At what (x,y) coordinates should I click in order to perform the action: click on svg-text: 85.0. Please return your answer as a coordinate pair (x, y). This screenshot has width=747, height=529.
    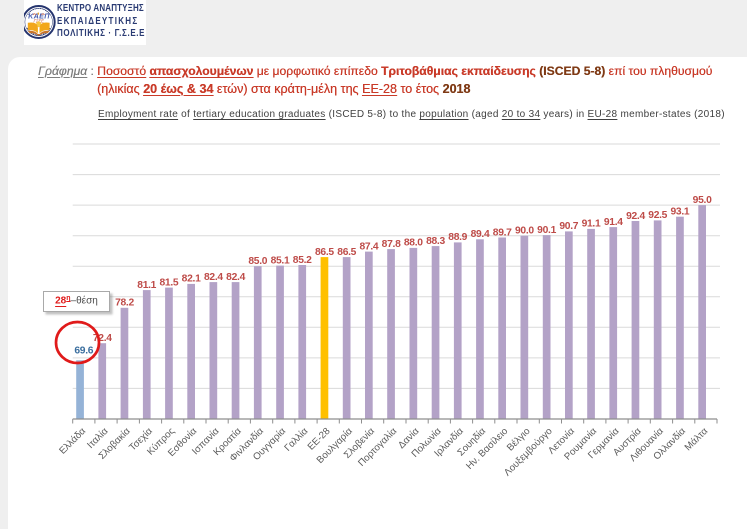
    Looking at the image, I should click on (257, 261).